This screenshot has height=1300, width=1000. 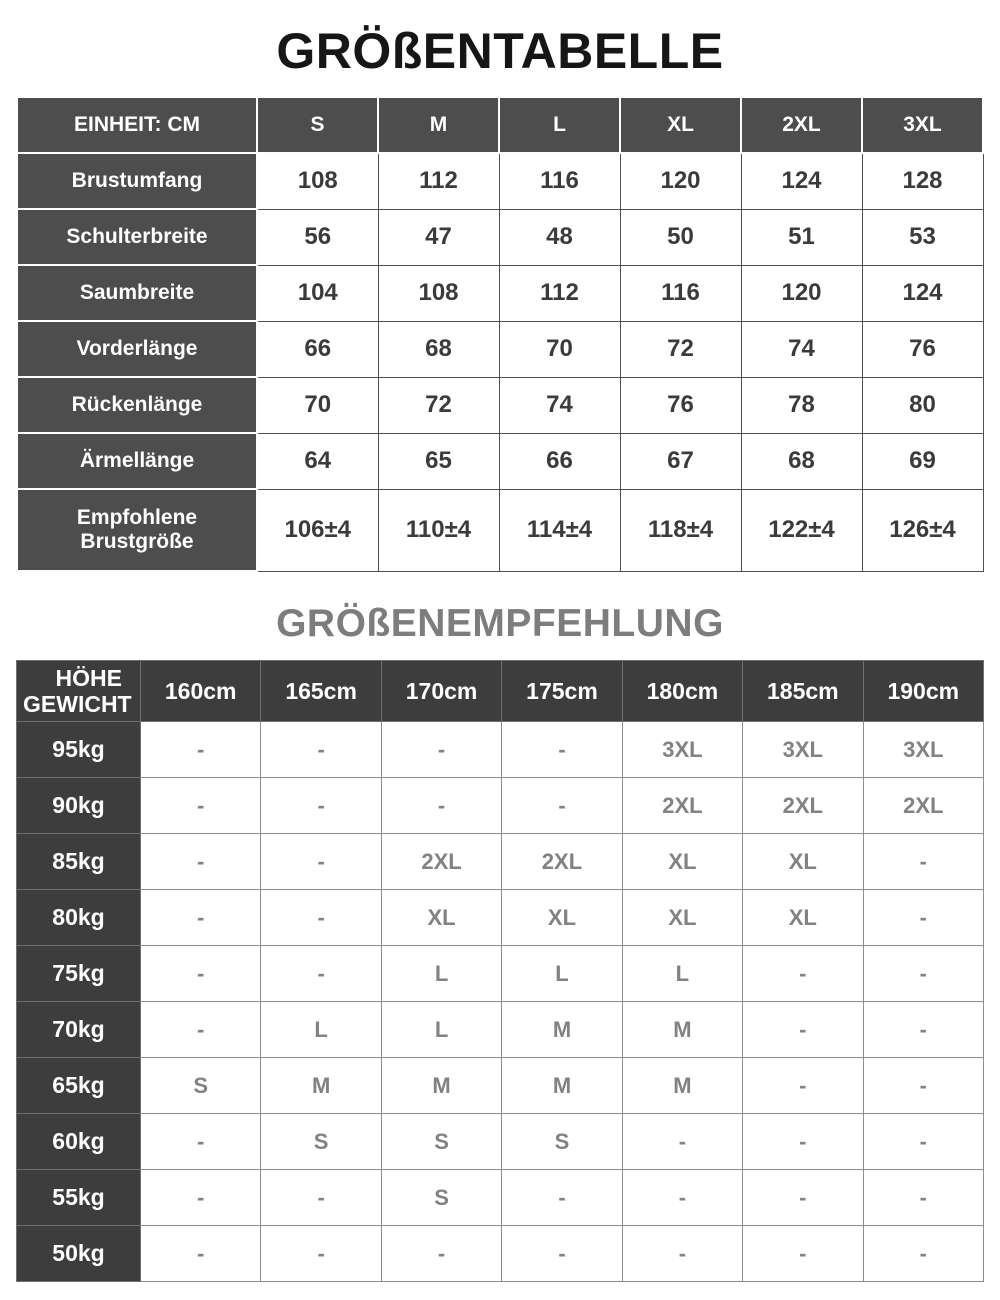 What do you see at coordinates (923, 691) in the screenshot?
I see `height-column-header: 190cm` at bounding box center [923, 691].